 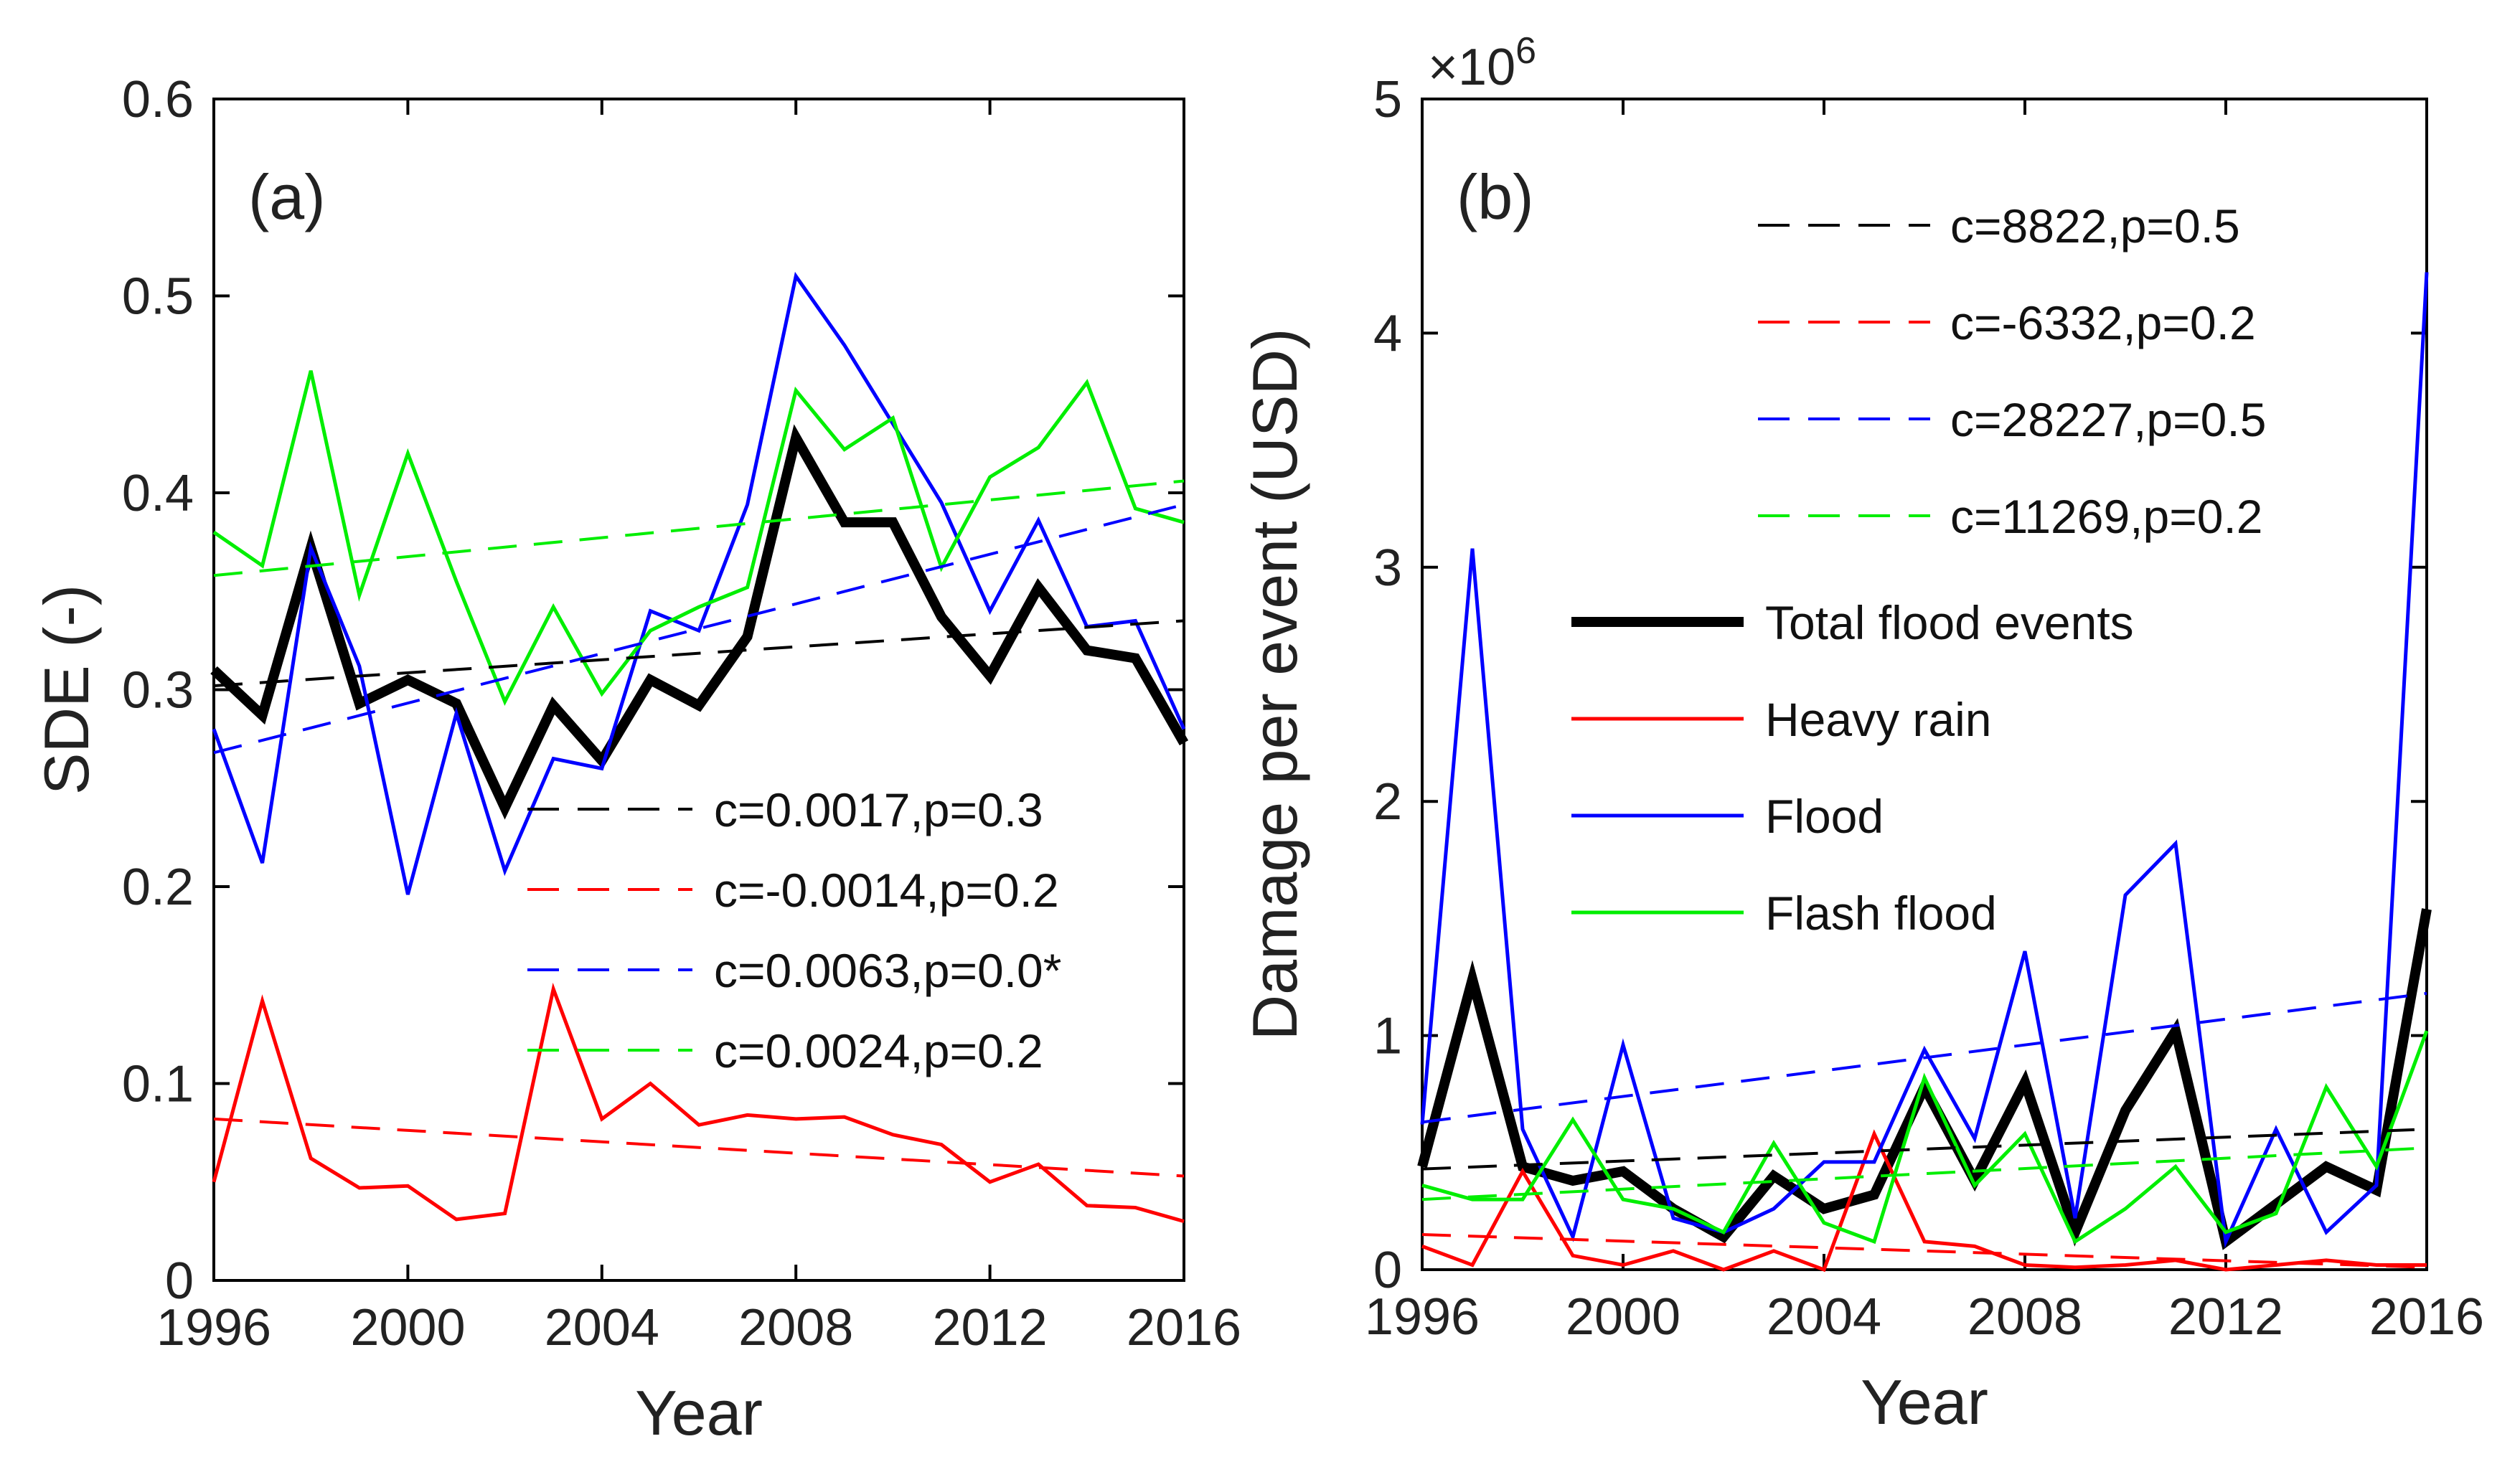 I want to click on trend-legend-label-b-1: c=-6332,p=0.2, so click(x=2103, y=322).